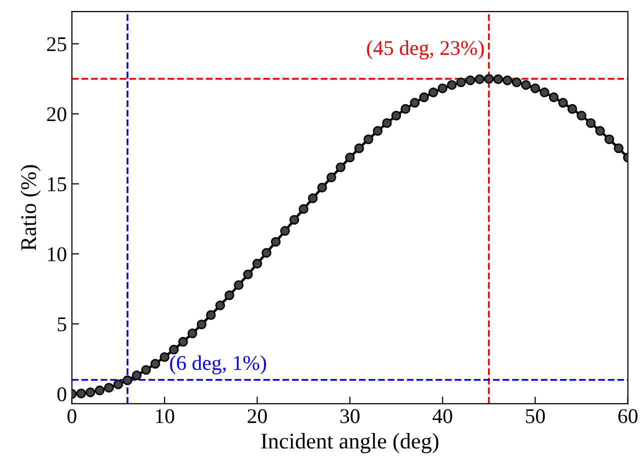  I want to click on y-tick-label: 25, so click(56, 44).